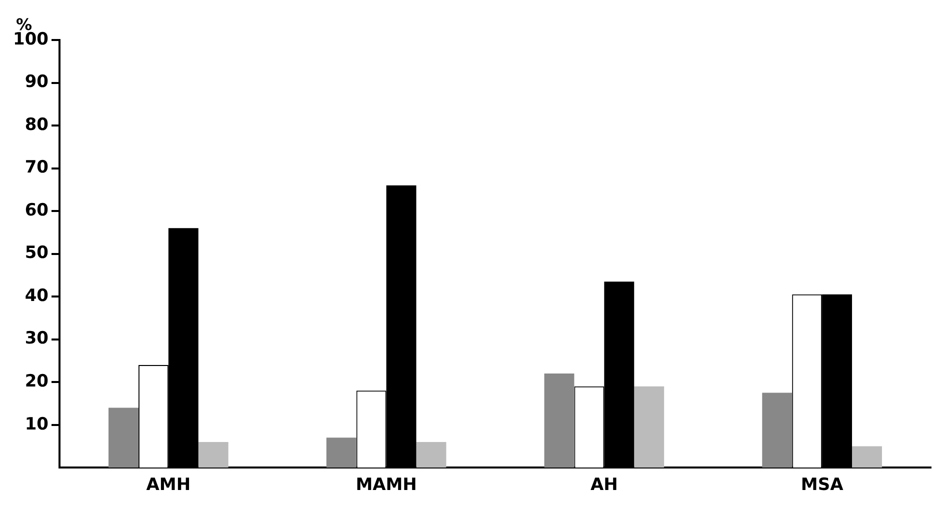  I want to click on x-tick-label: MAMH, so click(386, 485).